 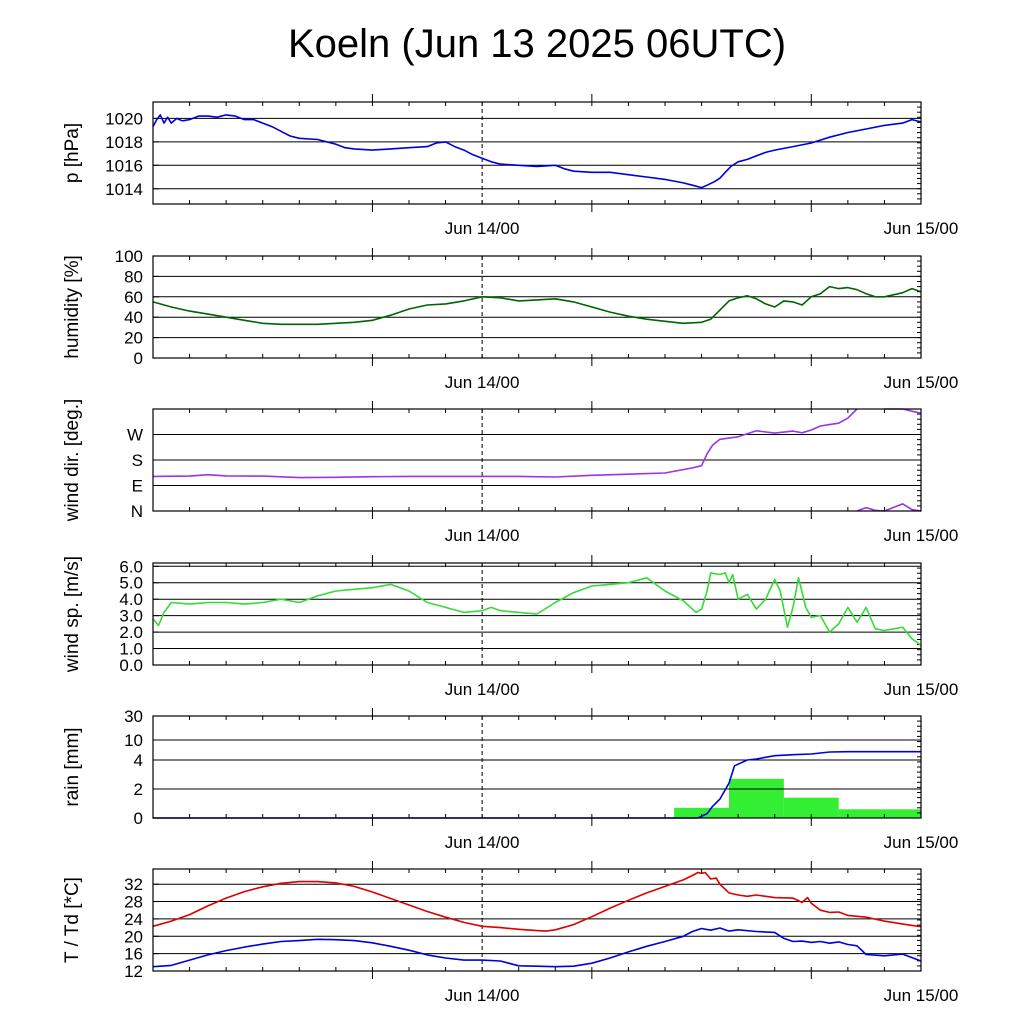 What do you see at coordinates (138, 789) in the screenshot?
I see `y-tick-label-4-1: 2` at bounding box center [138, 789].